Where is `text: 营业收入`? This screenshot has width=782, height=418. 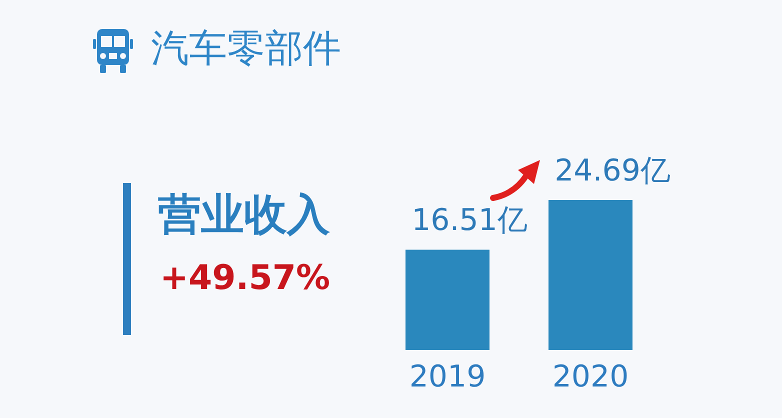
text: 营业收入 is located at coordinates (244, 215).